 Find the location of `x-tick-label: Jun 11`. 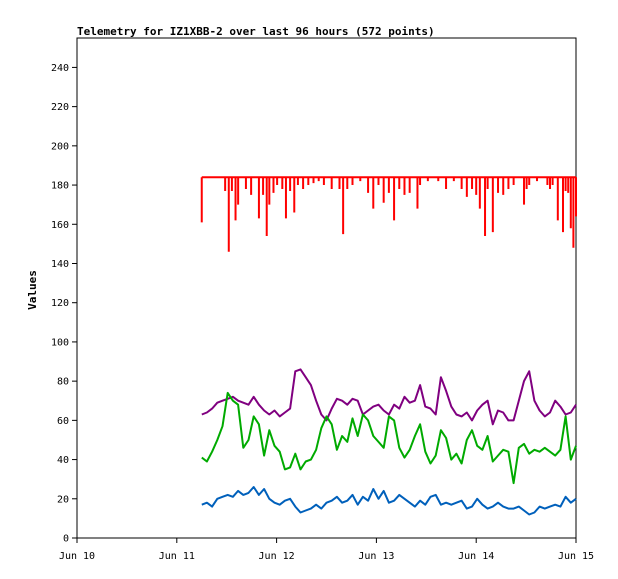

x-tick-label: Jun 11 is located at coordinates (177, 556).